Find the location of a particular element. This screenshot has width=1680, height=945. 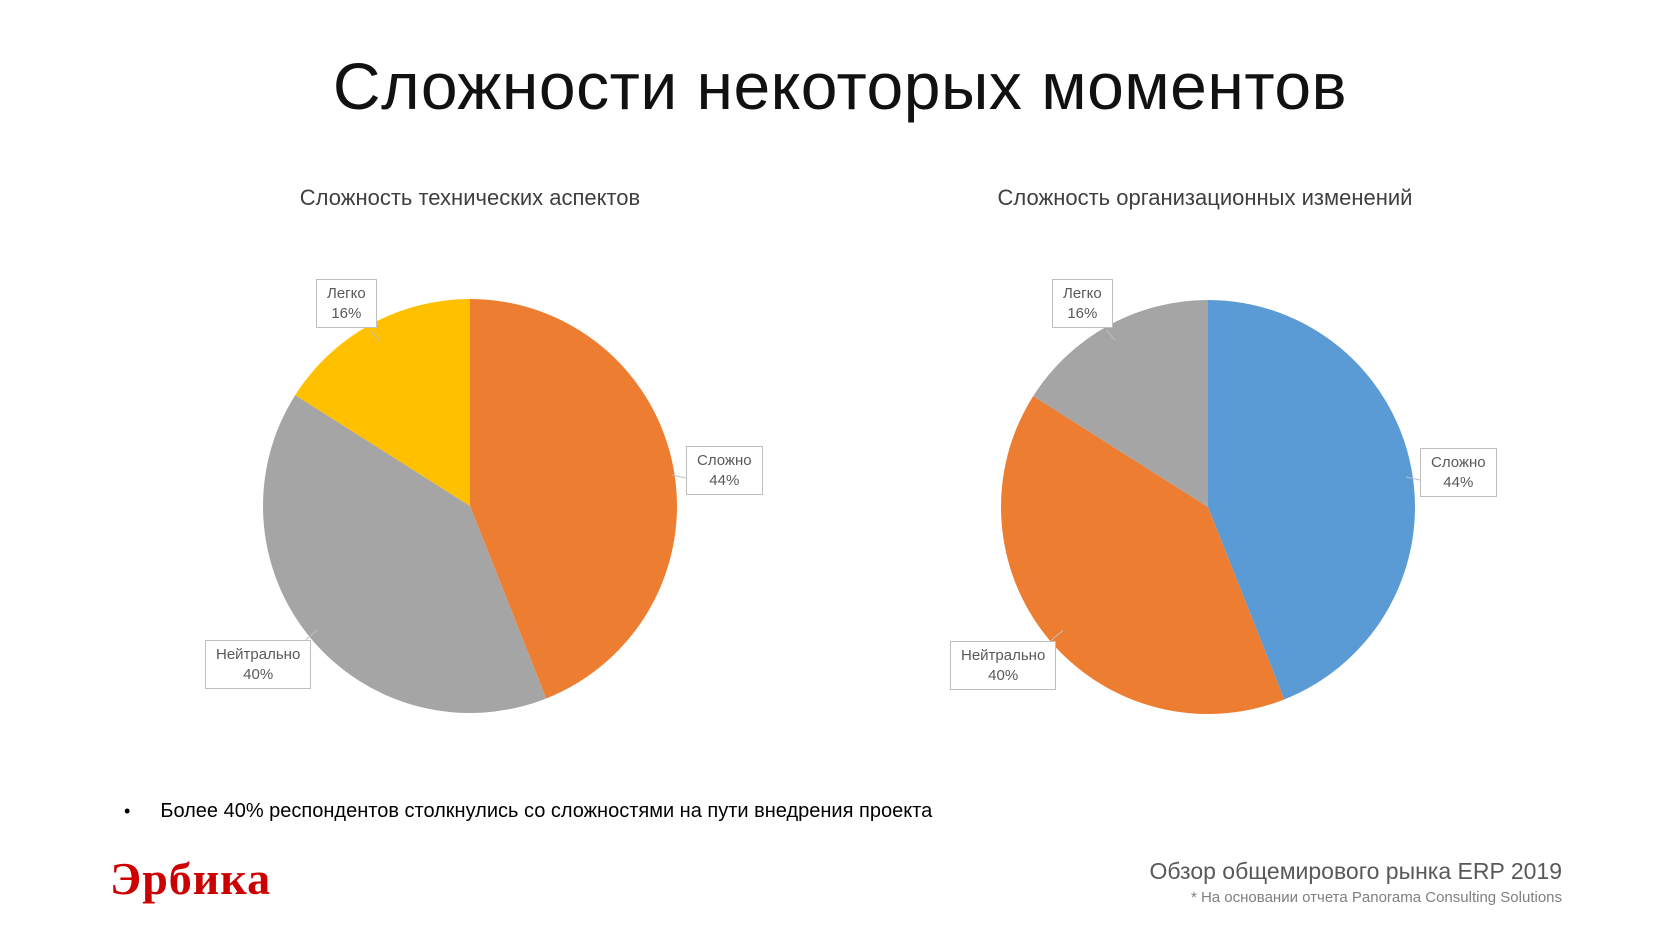

callout-neutral-technical: Нейтрально 40% is located at coordinates (258, 664).